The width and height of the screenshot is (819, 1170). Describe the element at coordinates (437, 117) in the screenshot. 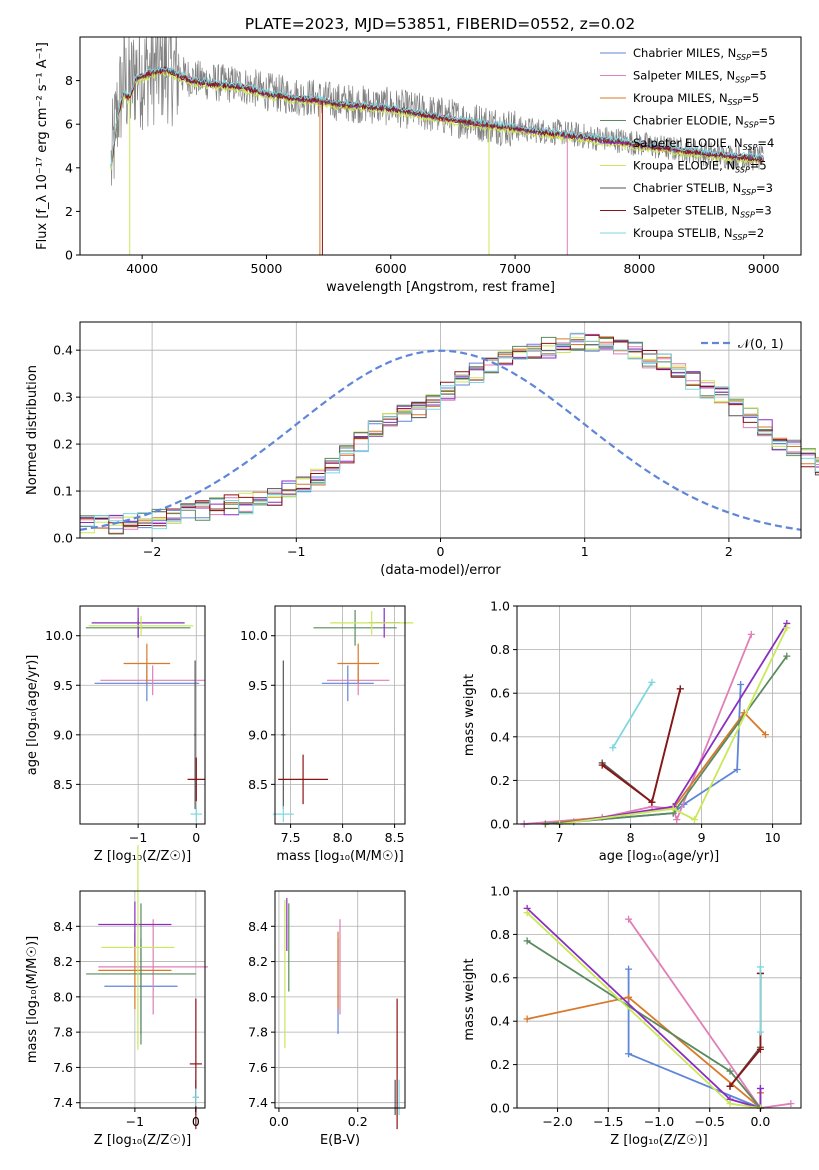

I see `model-trace` at that location.